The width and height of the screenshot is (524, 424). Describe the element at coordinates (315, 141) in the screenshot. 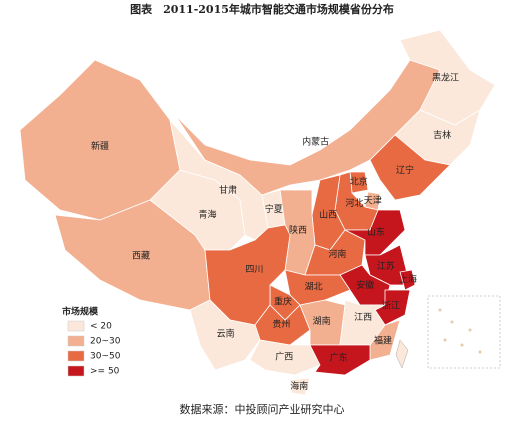

I see `province-label: 内蒙古` at that location.